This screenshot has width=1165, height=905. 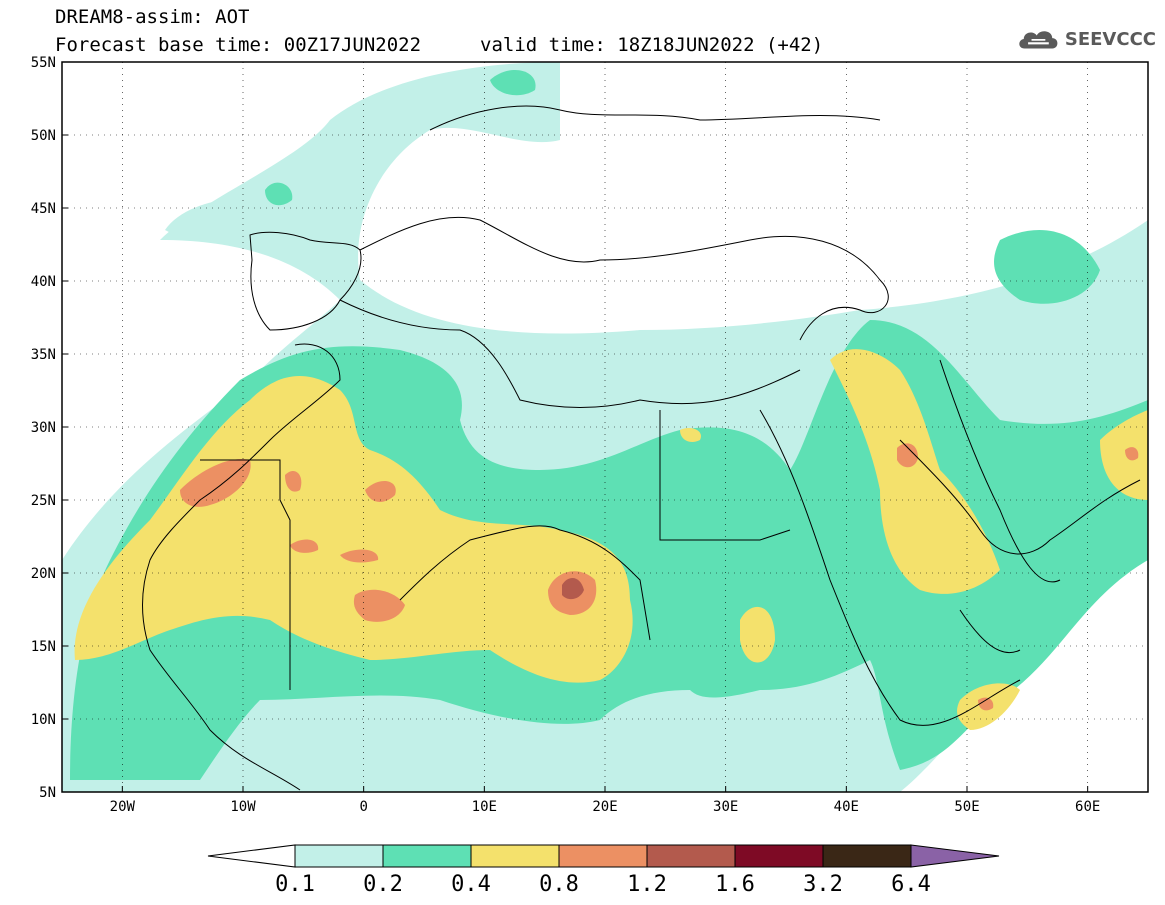 I want to click on colorbar-label: 0.2, so click(x=383, y=884).